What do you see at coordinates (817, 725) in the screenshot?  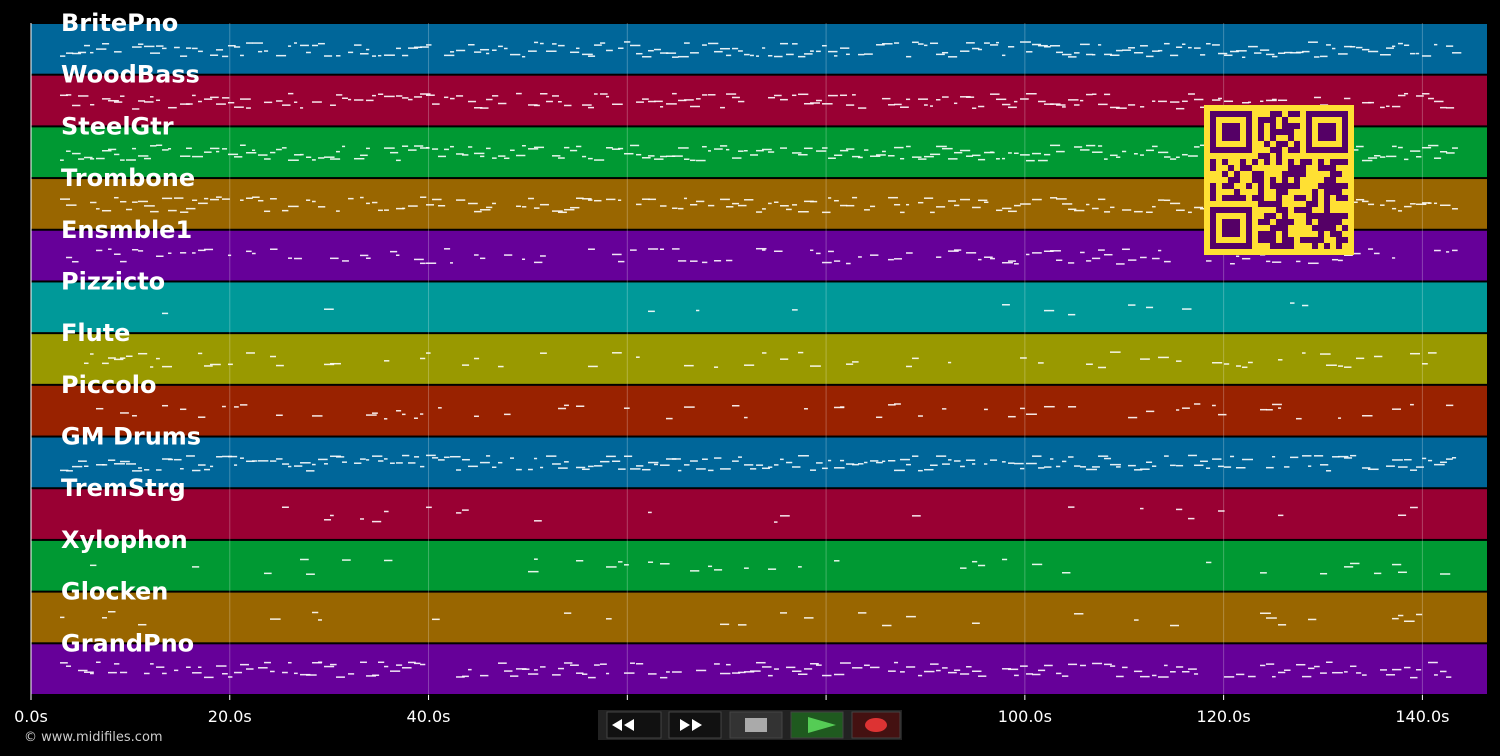 I see `play-button` at bounding box center [817, 725].